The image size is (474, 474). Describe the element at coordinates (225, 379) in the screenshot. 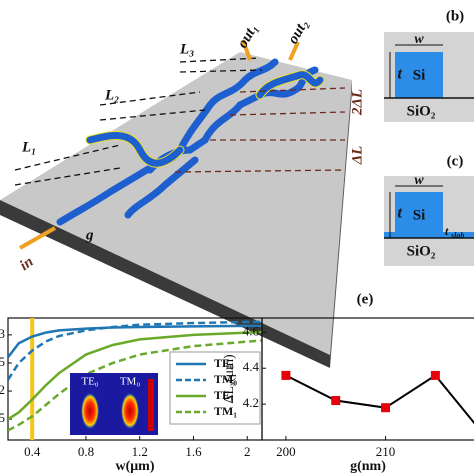

I see `legend-label: TM₀` at that location.